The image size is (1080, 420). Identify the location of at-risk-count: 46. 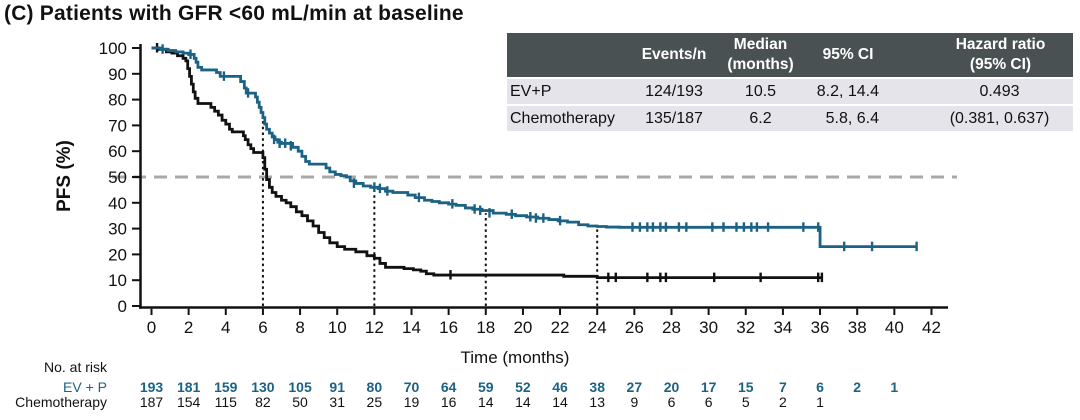
(560, 387).